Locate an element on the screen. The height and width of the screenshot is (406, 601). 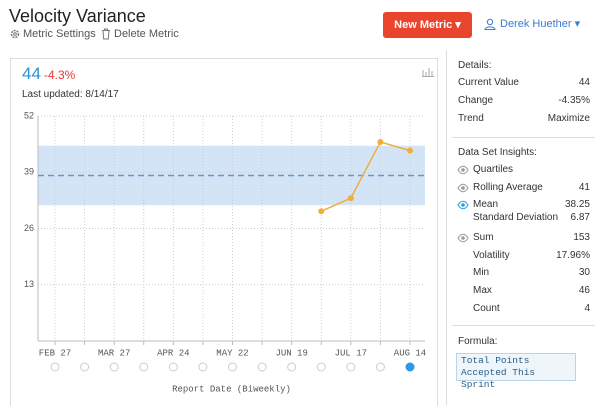
section-title: Formula: is located at coordinates (478, 341).